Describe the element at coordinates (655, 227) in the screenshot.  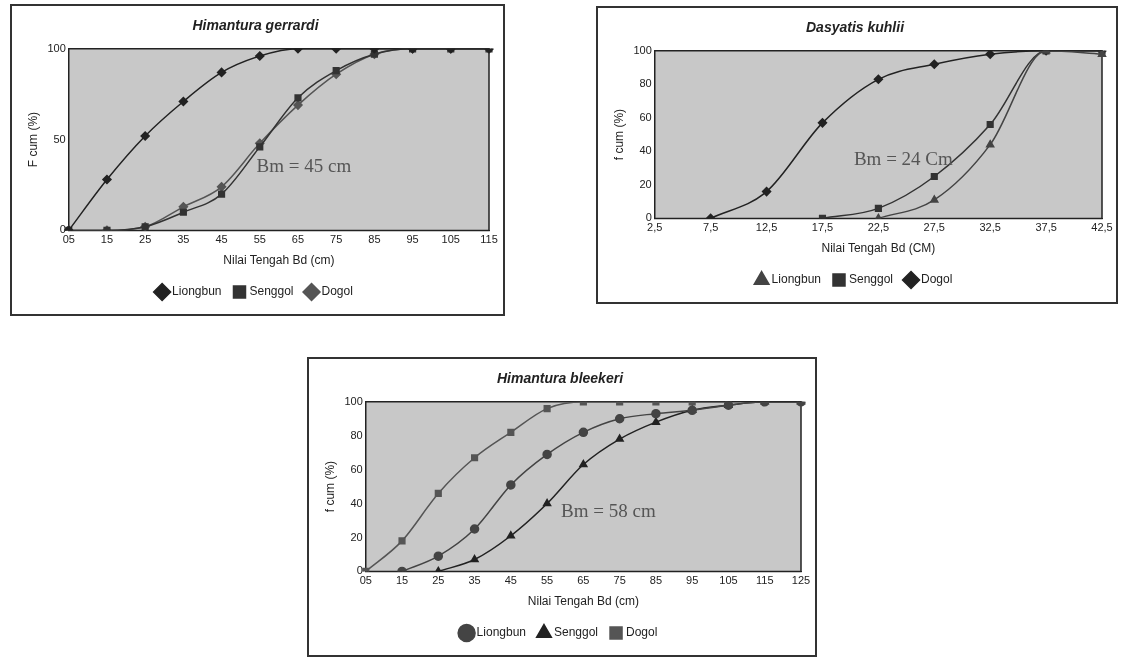
I see `x-tick-label: 2,5` at that location.